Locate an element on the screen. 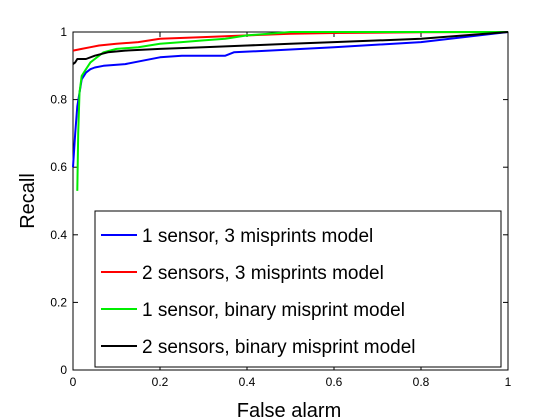  legend-label: 1 sensor, binary misprint model is located at coordinates (273, 310).